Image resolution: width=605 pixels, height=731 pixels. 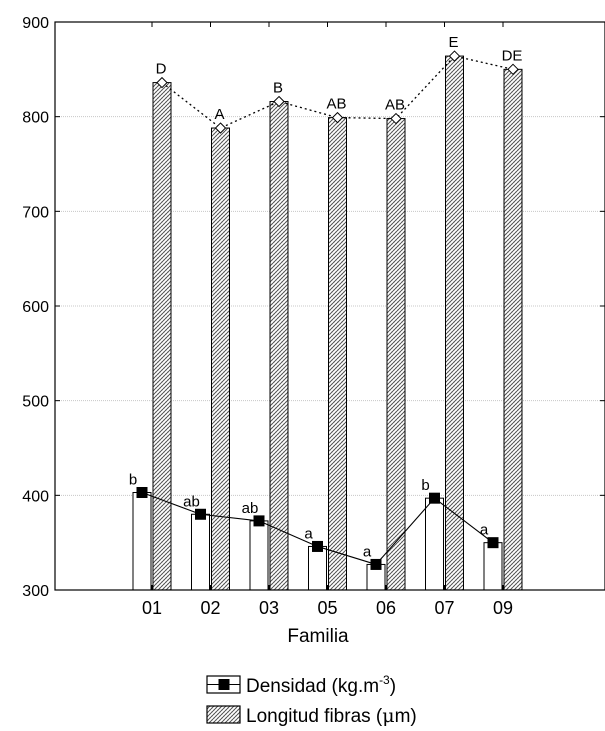 I want to click on legend: Densidad (kg.m-3) Longitud fibras (μm), so click(x=311, y=700).